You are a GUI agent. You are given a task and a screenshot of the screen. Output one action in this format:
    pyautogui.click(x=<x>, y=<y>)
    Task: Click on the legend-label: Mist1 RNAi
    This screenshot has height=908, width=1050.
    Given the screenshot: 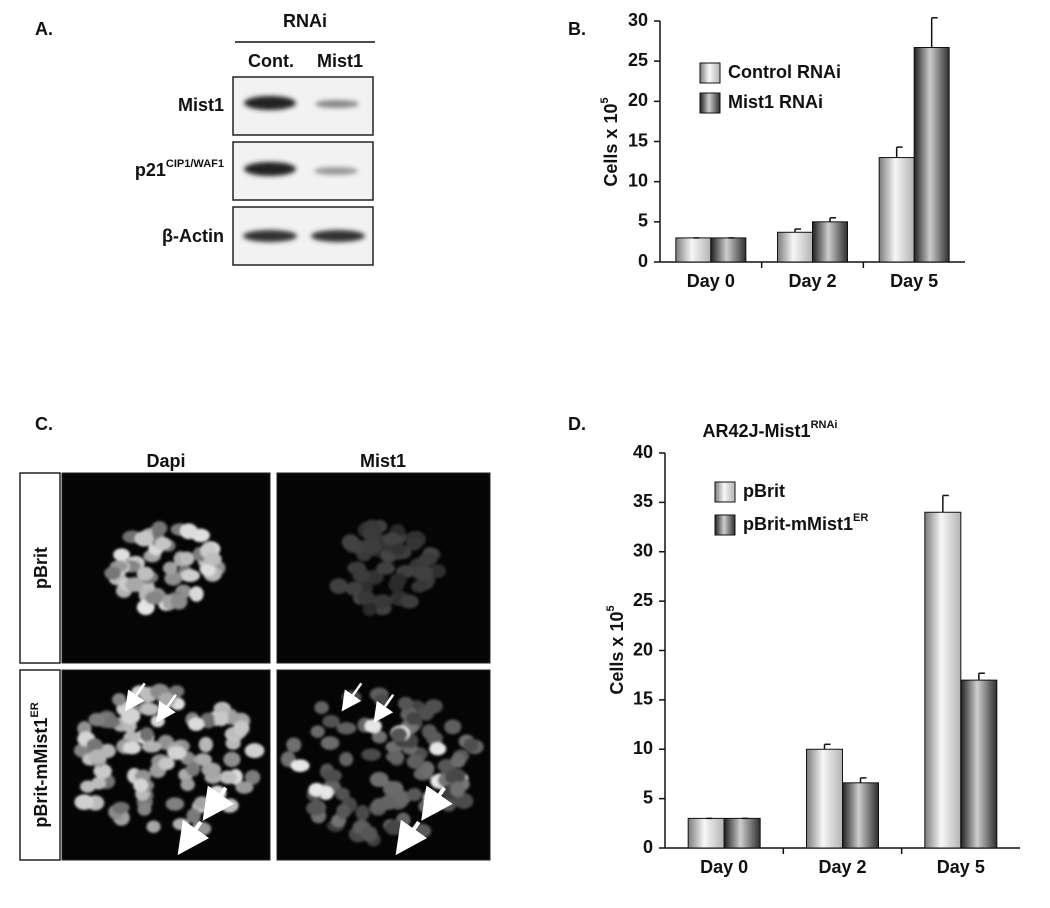 What is the action you would take?
    pyautogui.click(x=775, y=102)
    